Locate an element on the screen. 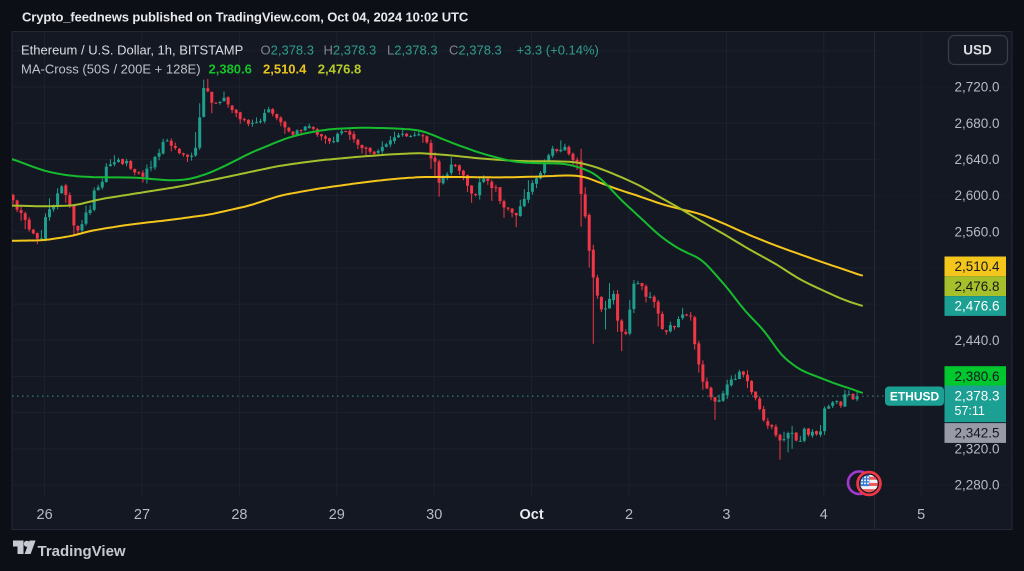  svg-text: 26 is located at coordinates (45, 515).